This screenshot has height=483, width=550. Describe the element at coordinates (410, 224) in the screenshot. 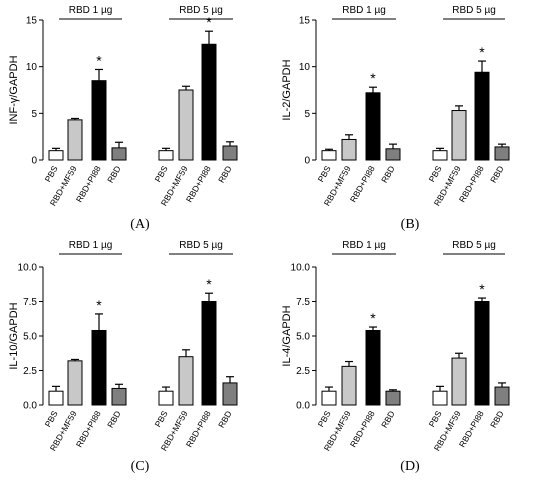

I see `panel-label: (B)` at that location.